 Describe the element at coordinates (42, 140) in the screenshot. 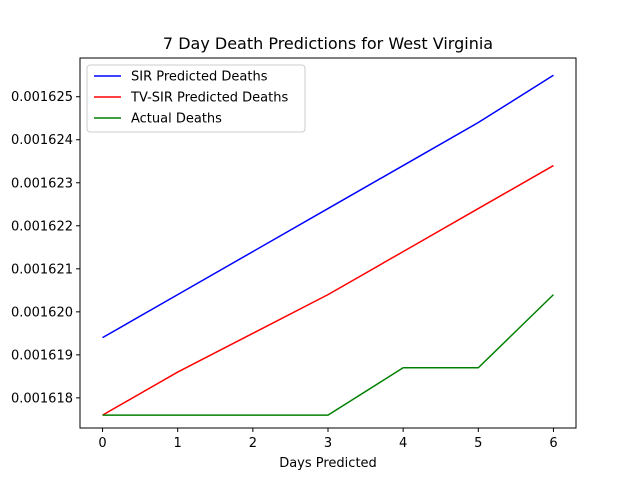

I see `y-tick-label: 0.001624` at that location.